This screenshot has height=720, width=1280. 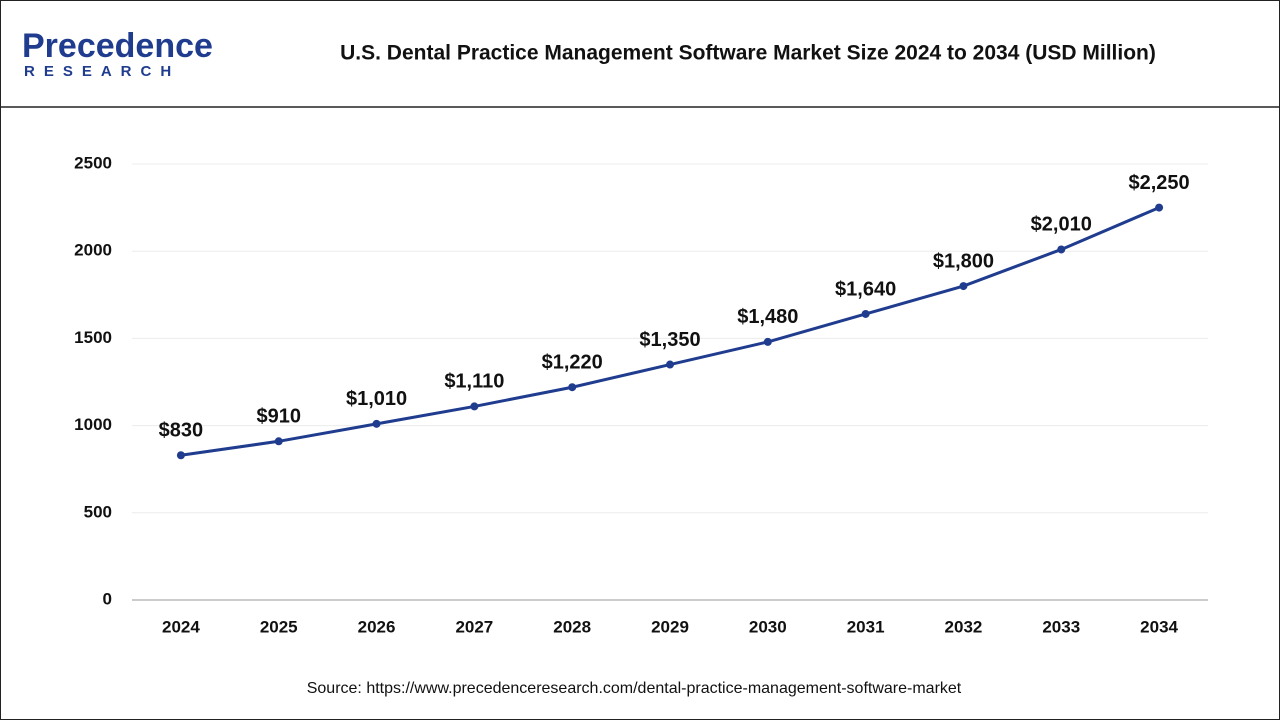 What do you see at coordinates (865, 289) in the screenshot?
I see `value-label: $1,640` at bounding box center [865, 289].